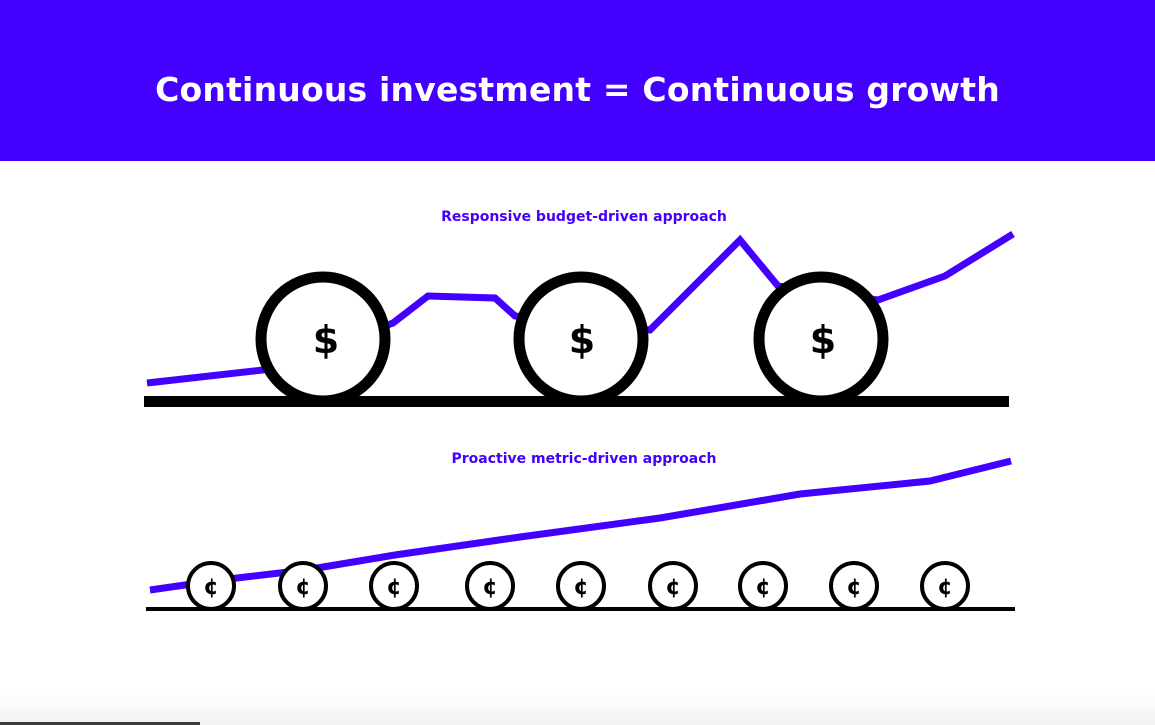 The height and width of the screenshot is (725, 1155). I want to click on cent-coin-3: ¢, so click(394, 586).